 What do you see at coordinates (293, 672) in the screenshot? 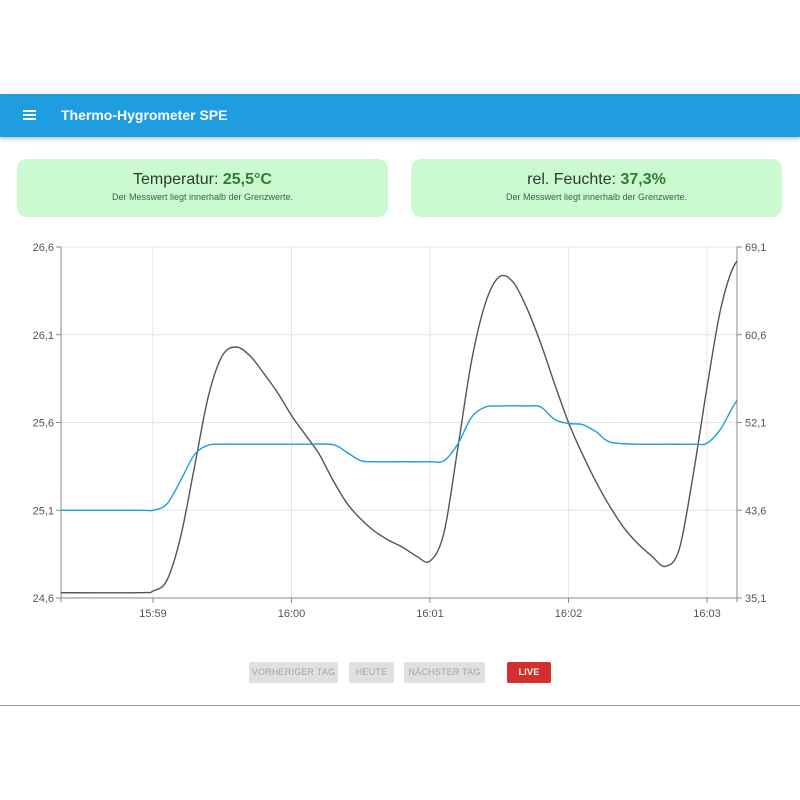
I see `previous-day-button: VORHERIGER TAG` at bounding box center [293, 672].